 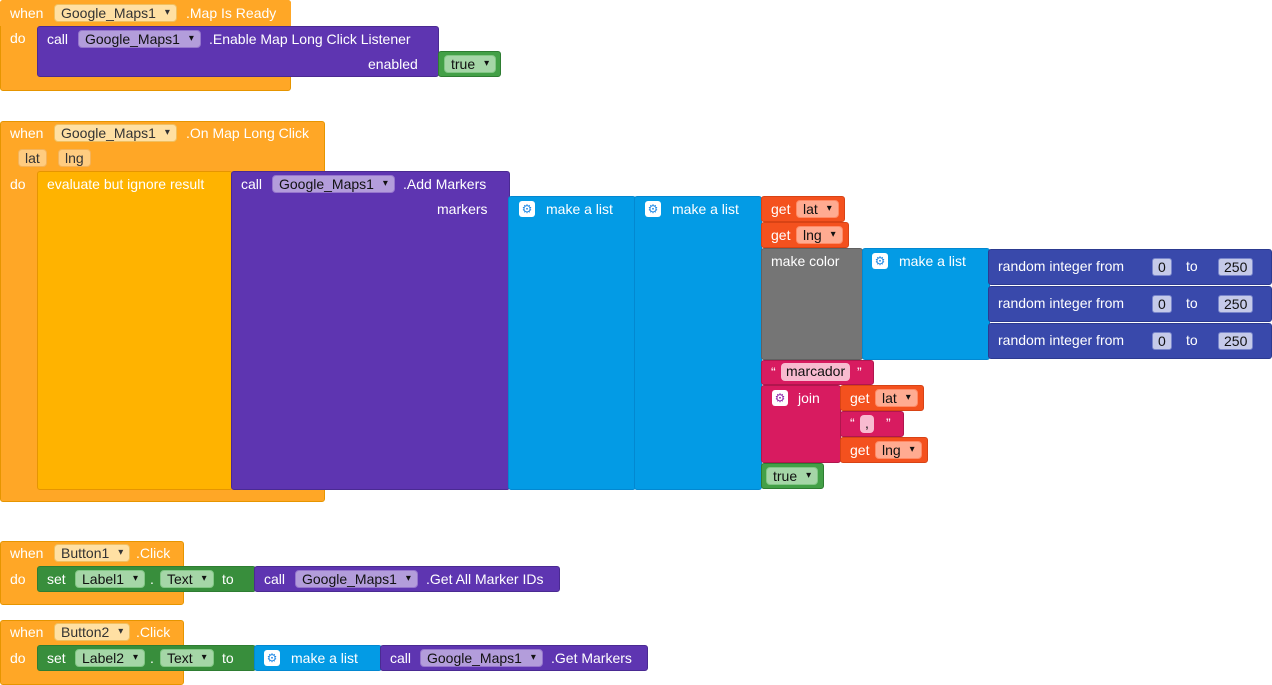 What do you see at coordinates (135, 330) in the screenshot?
I see `evaluate-ignore-block` at bounding box center [135, 330].